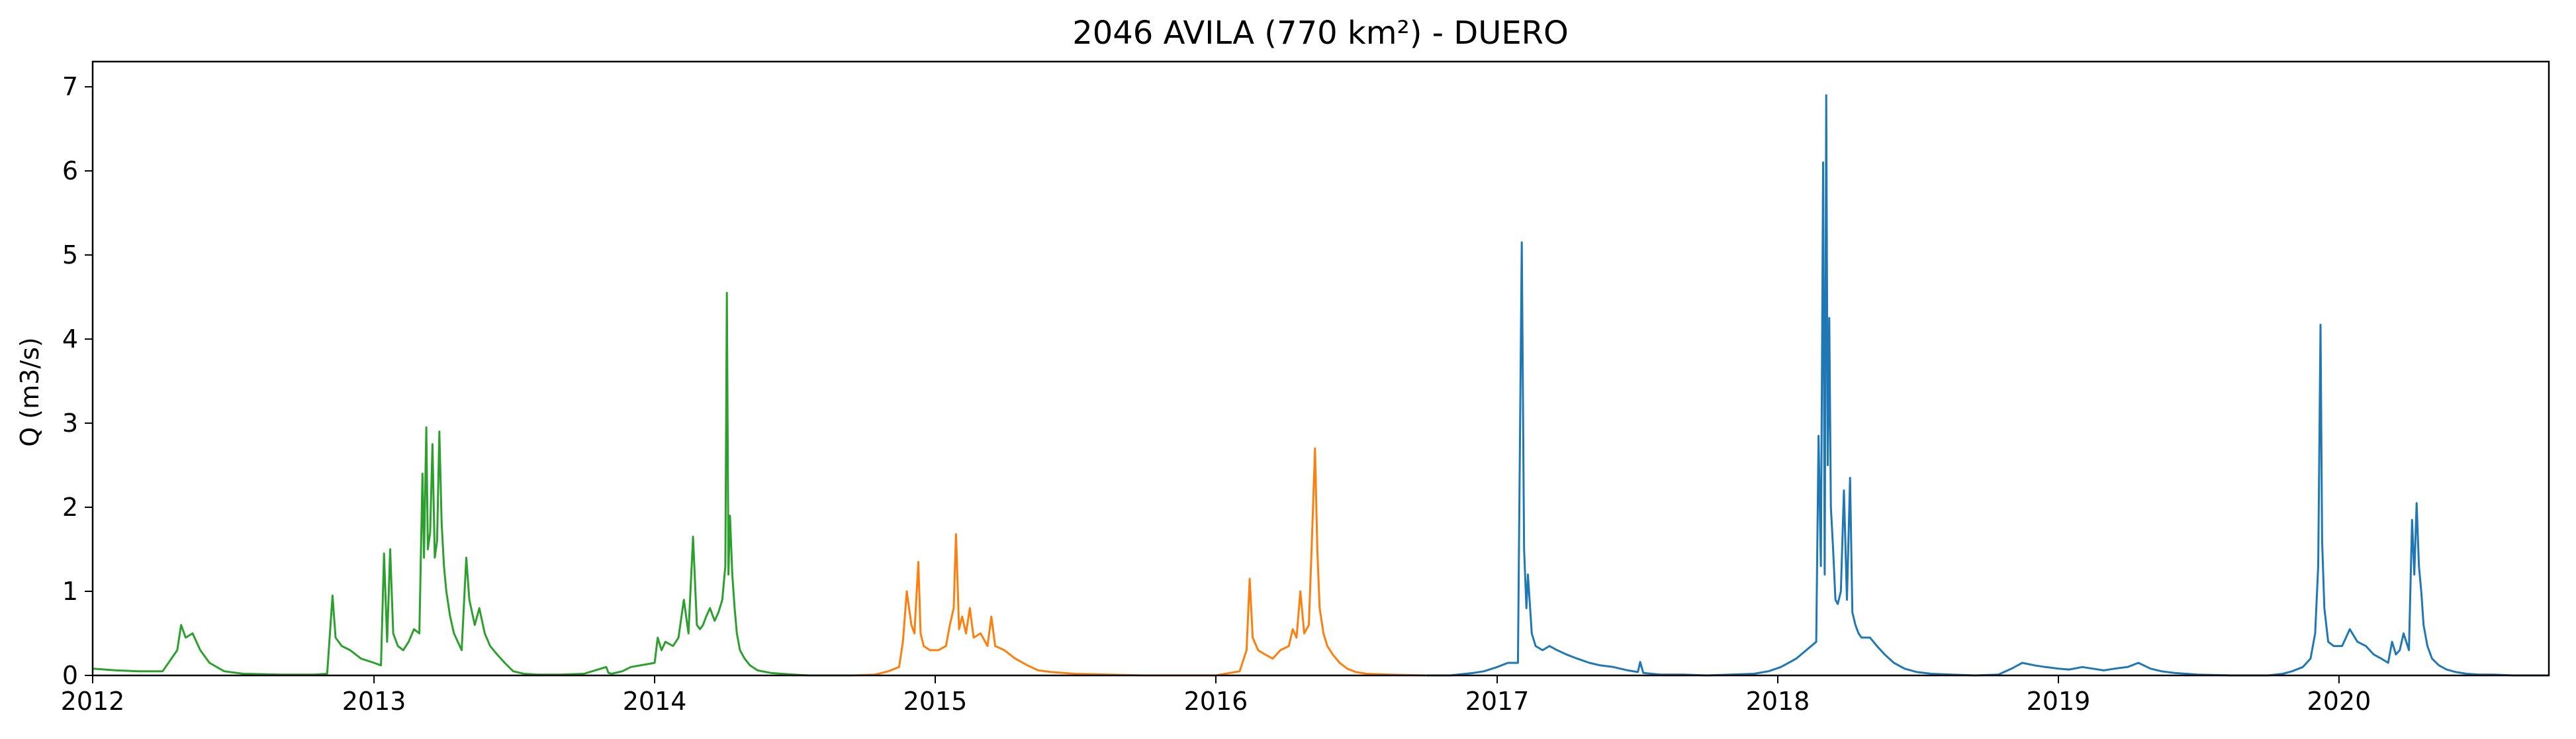  Describe the element at coordinates (655, 701) in the screenshot. I see `x-tick-label: 2014` at that location.